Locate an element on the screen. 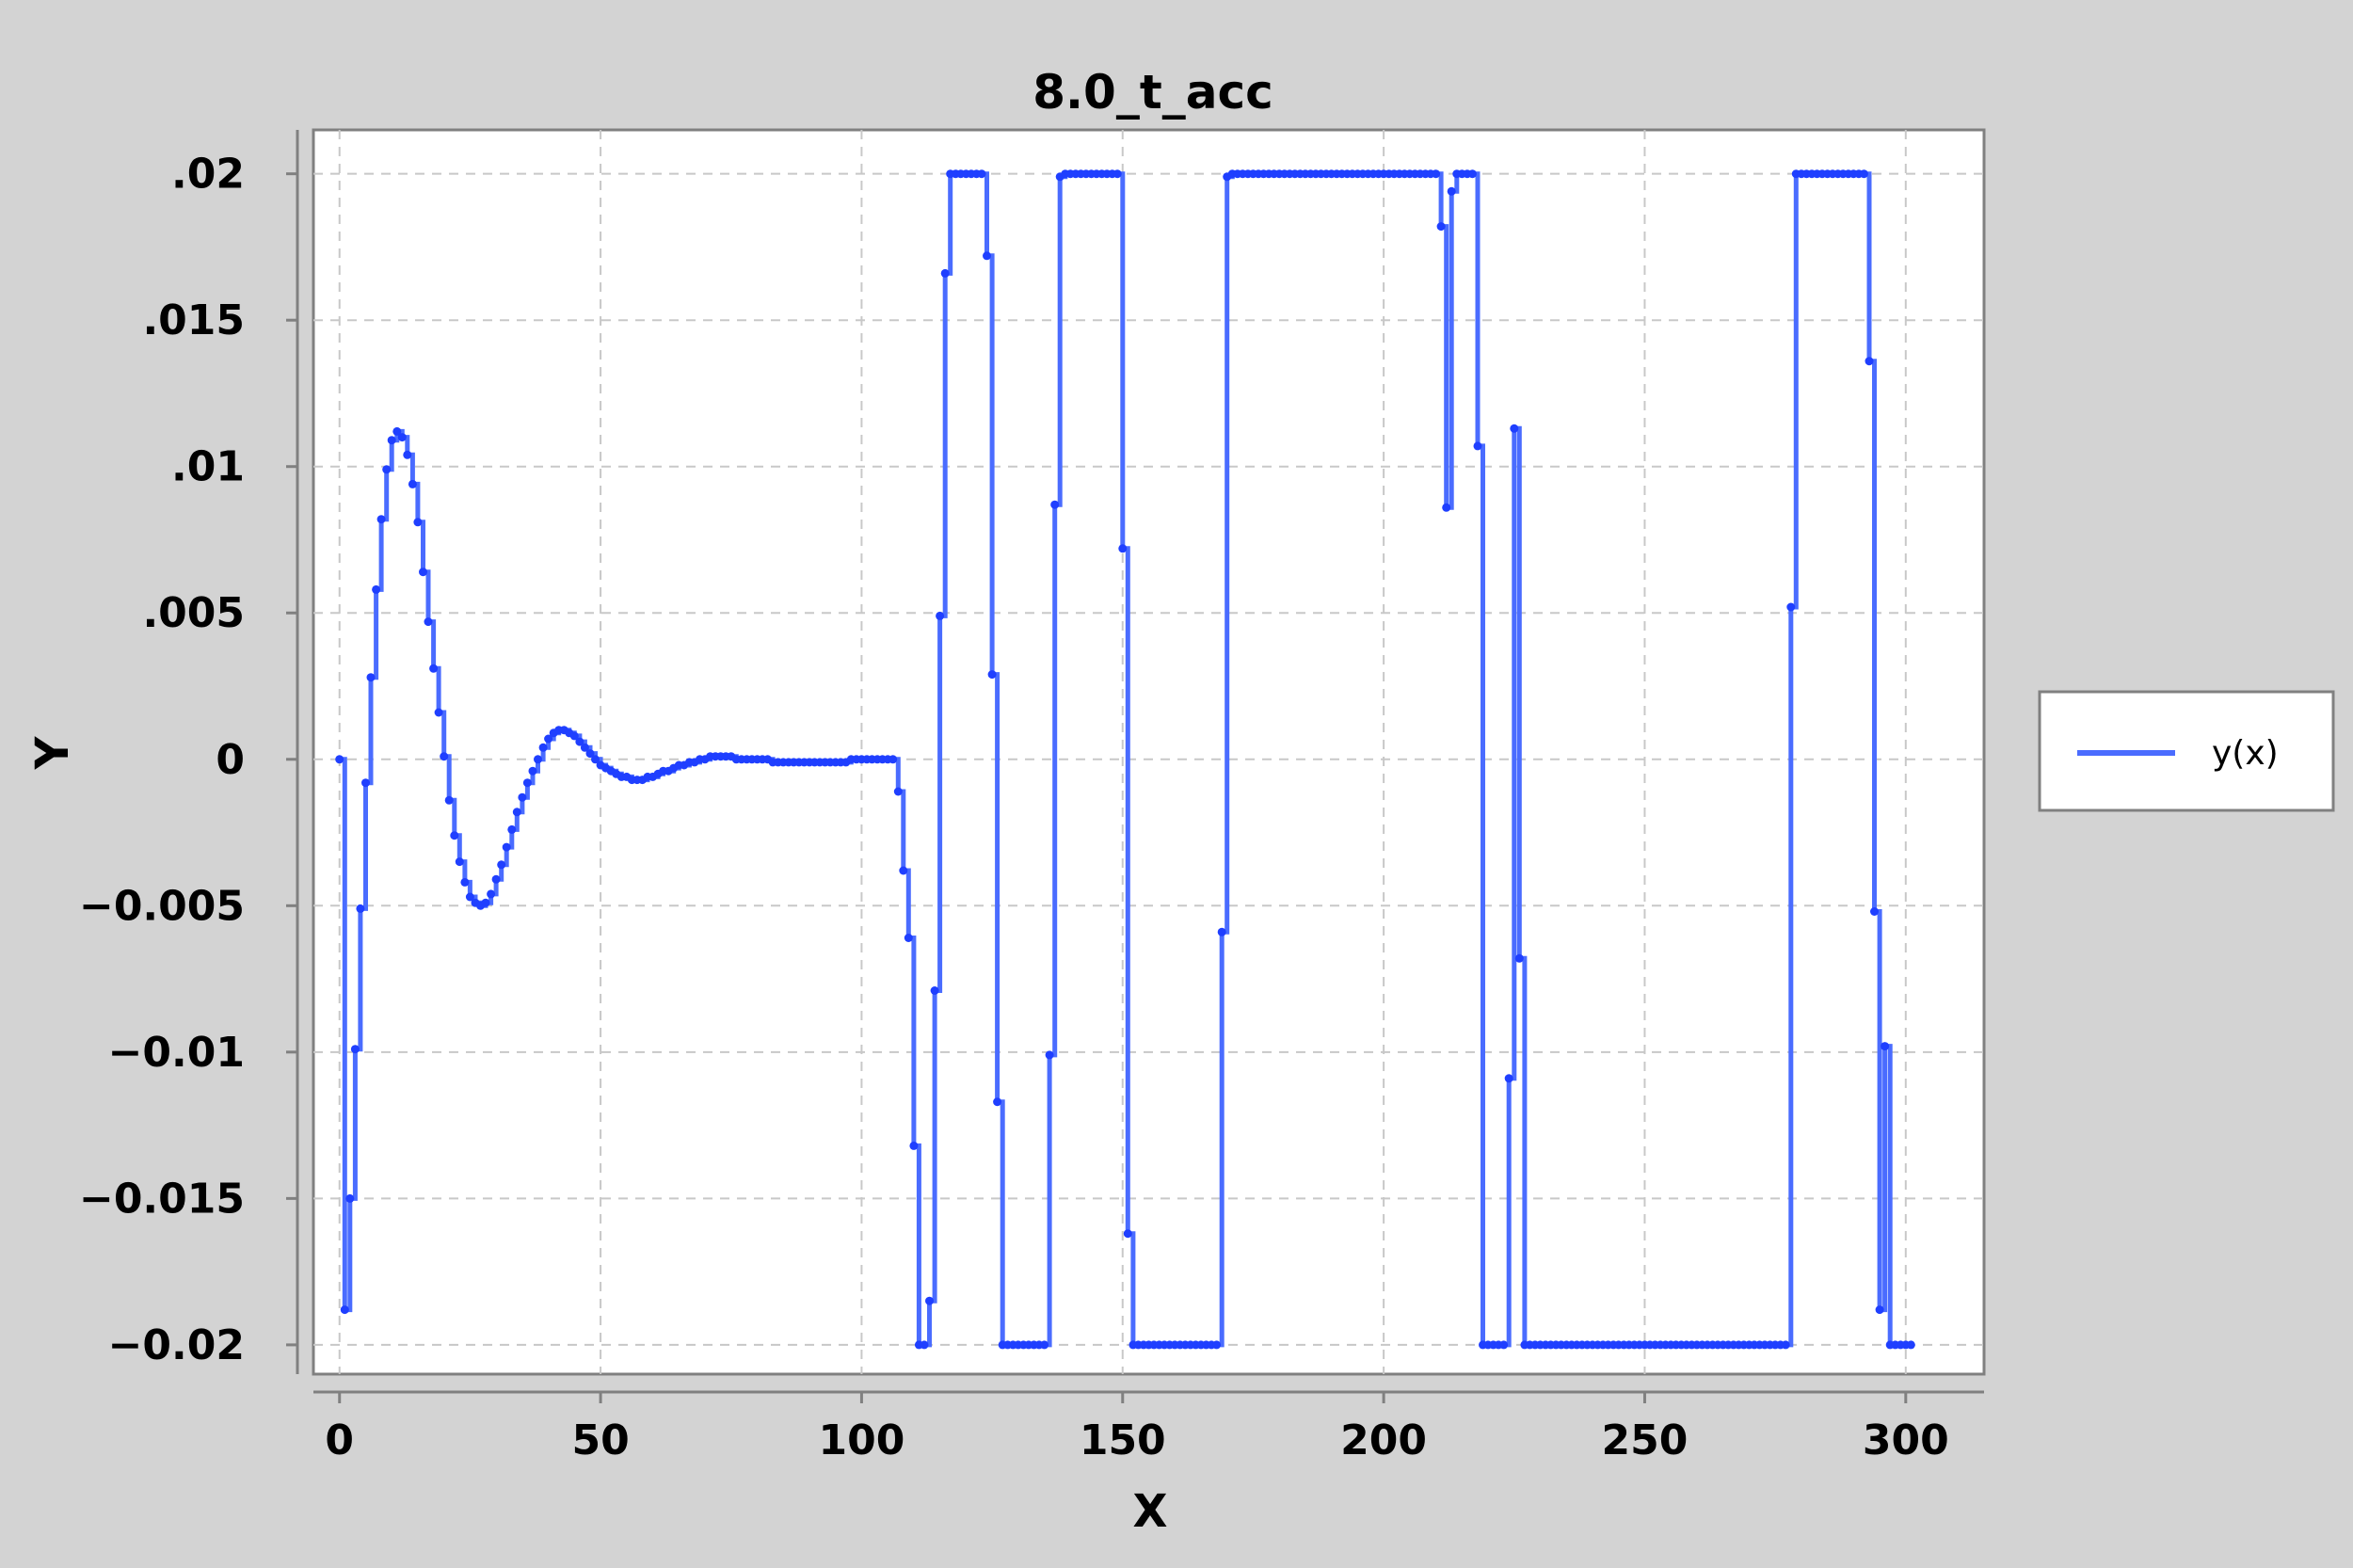 The image size is (2353, 1568). y-tick-label: −0.015 is located at coordinates (162, 1199).